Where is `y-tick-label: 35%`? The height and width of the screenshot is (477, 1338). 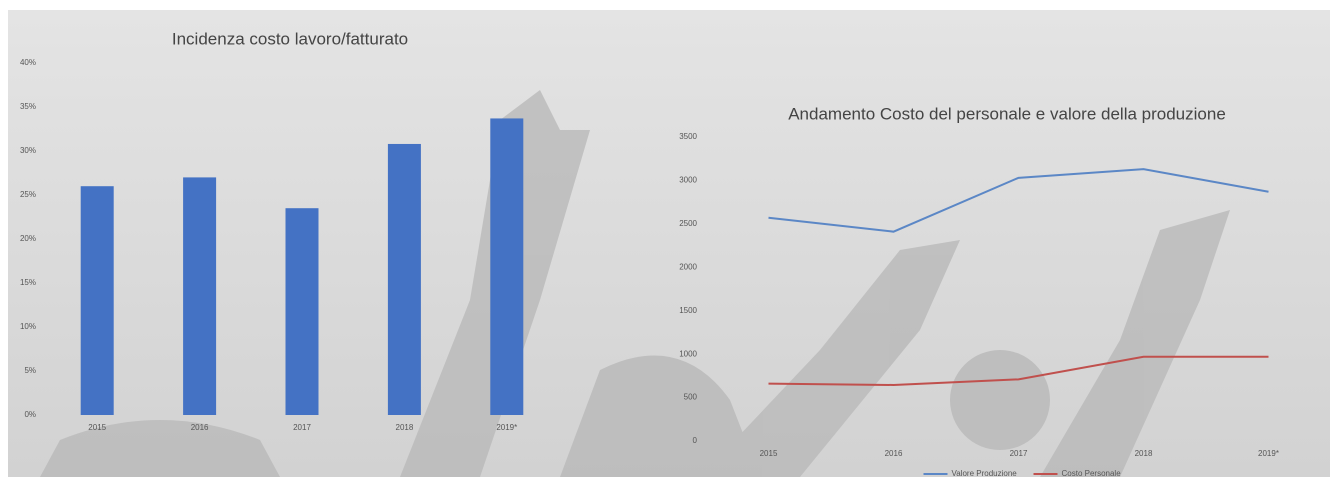 y-tick-label: 35% is located at coordinates (28, 106).